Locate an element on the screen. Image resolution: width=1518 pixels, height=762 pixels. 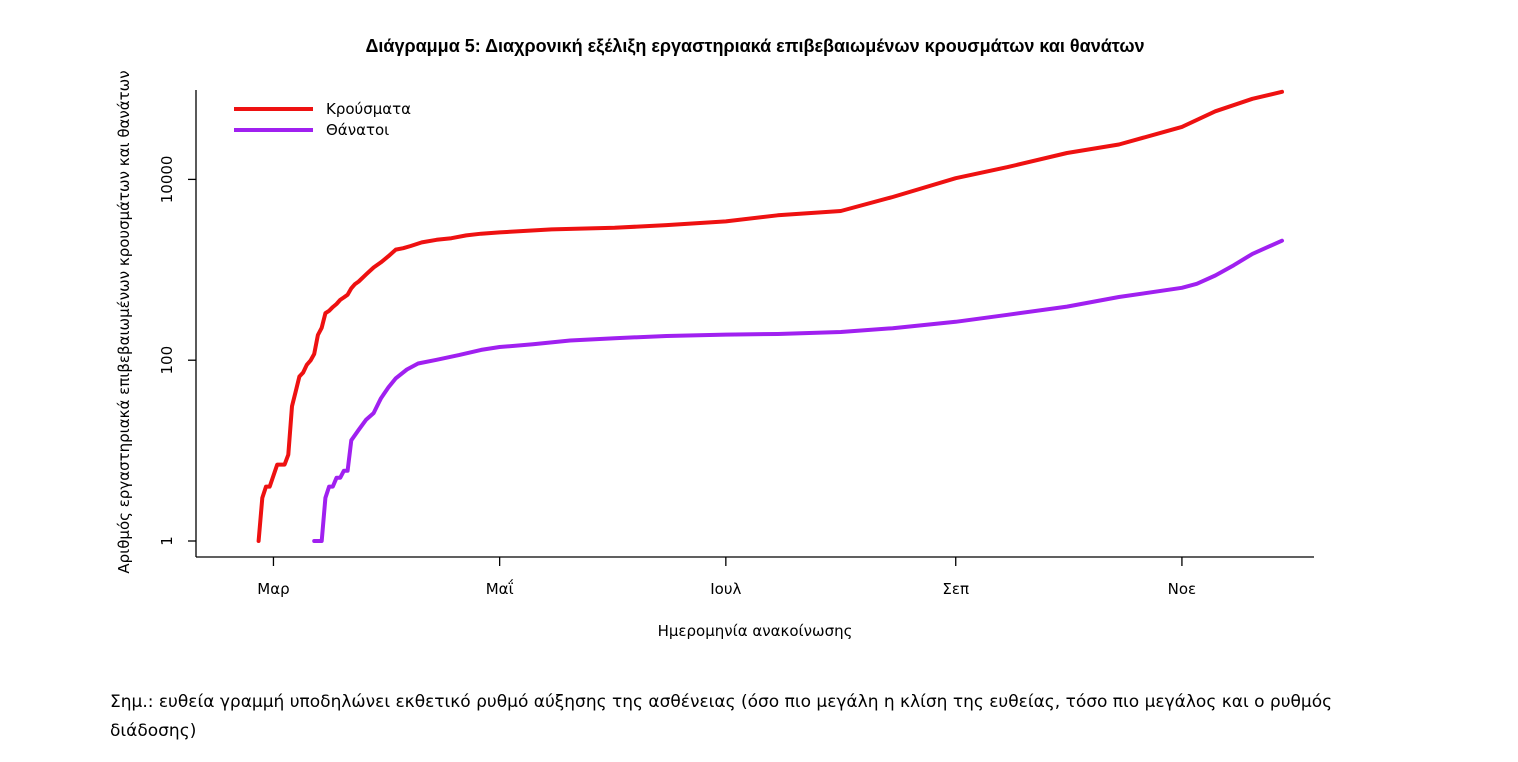
x-tick-label: Μαΐ is located at coordinates (500, 588).